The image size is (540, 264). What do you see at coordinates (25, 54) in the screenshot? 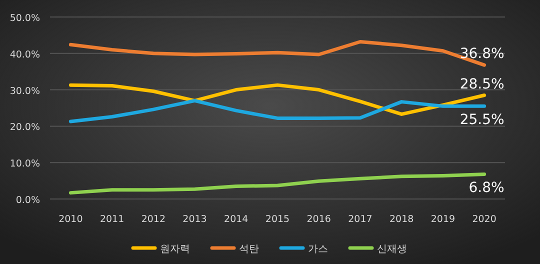
I see `y-tick-label: 40.0%` at bounding box center [25, 54].